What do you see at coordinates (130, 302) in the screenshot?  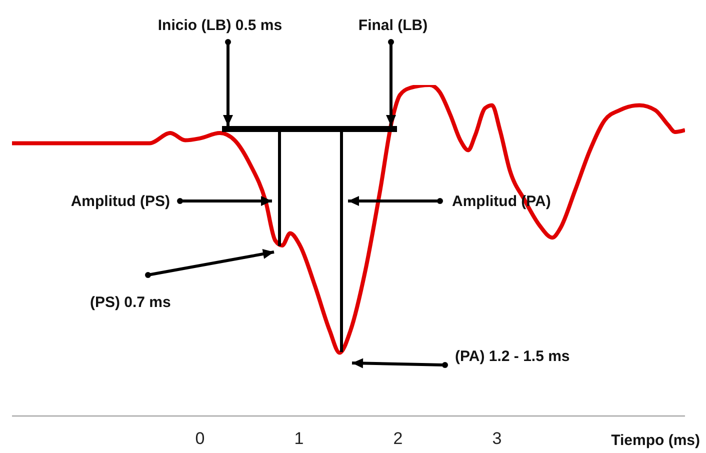 I see `annotation: (PS) 0.7 ms` at bounding box center [130, 302].